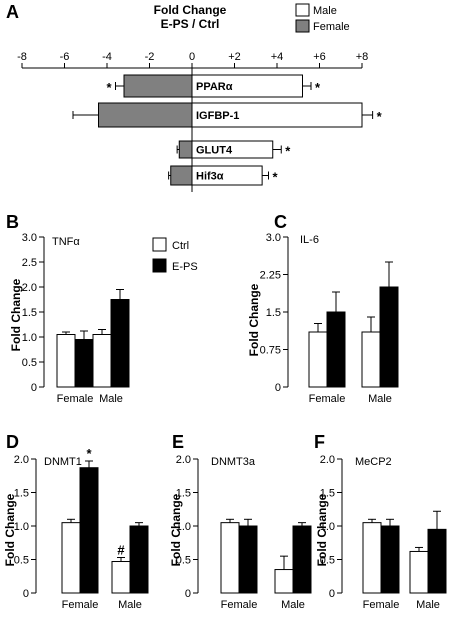  I want to click on y-axis-label-c: Fold Change, so click(254, 319).